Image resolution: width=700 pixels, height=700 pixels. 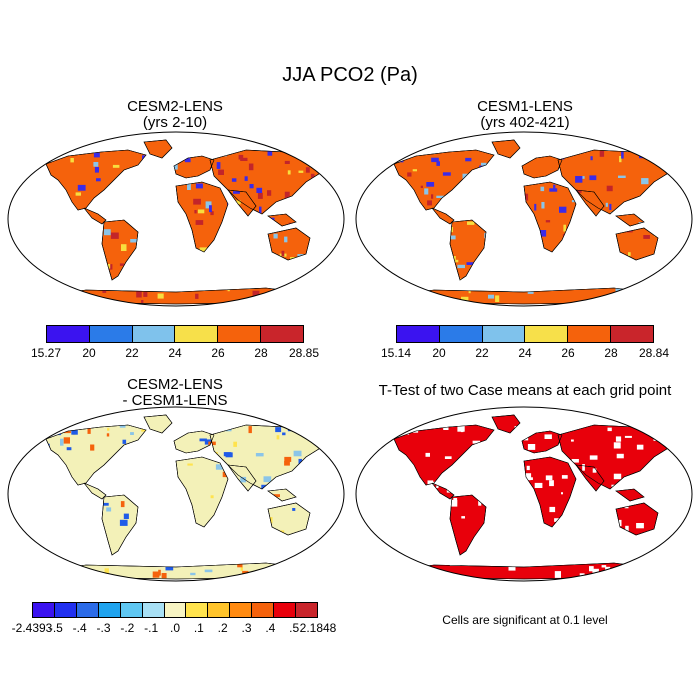 I want to click on colorbar-tick-label: 22, so click(x=132, y=353).